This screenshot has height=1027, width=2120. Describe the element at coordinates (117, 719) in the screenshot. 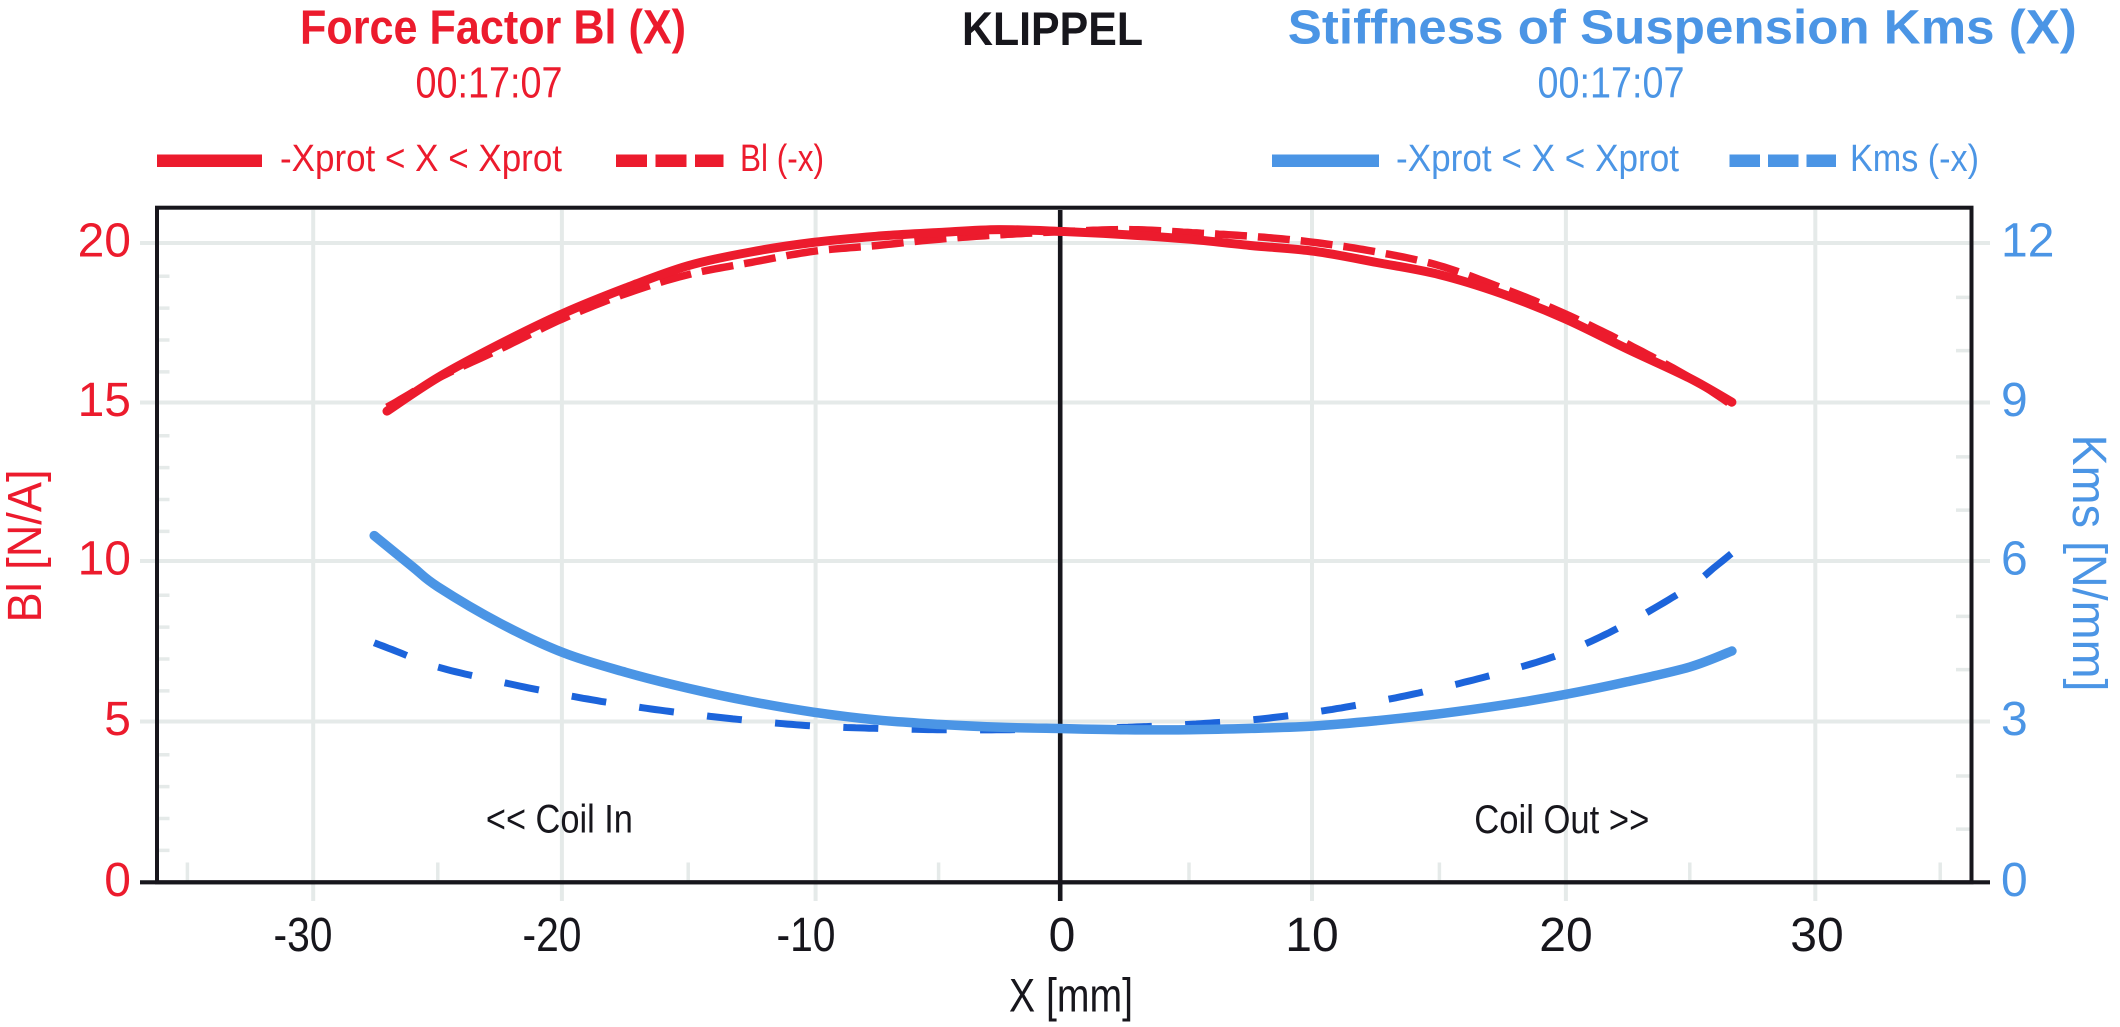

I see `svg-text: 5` at that location.